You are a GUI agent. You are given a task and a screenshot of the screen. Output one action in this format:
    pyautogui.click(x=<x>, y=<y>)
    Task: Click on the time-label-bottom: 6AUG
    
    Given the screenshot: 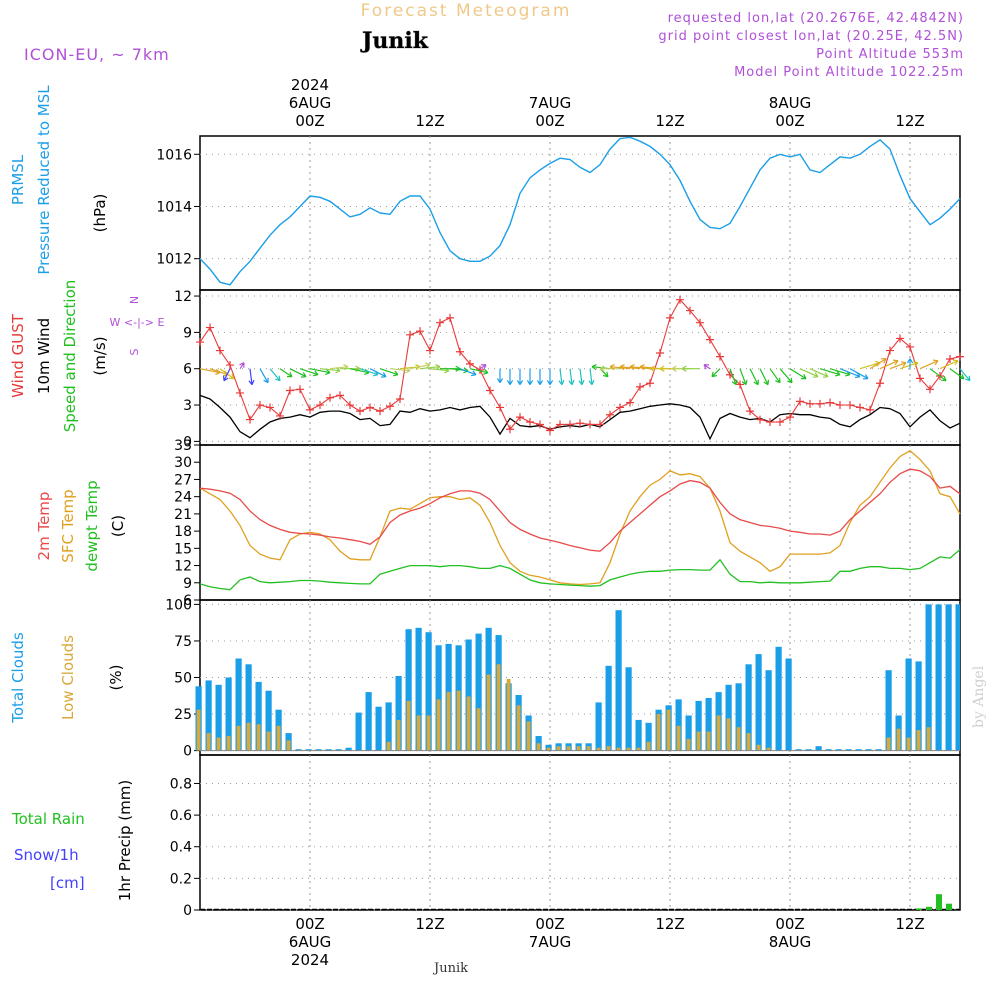 What is the action you would take?
    pyautogui.click(x=310, y=942)
    